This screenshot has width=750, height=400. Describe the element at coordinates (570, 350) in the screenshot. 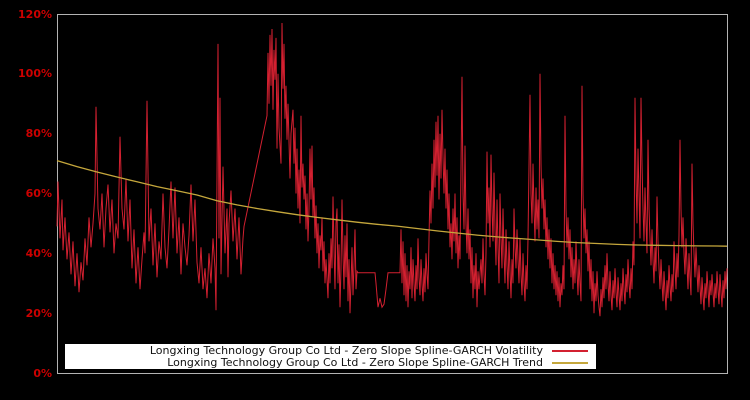

I see `volatility-line-swatch` at that location.